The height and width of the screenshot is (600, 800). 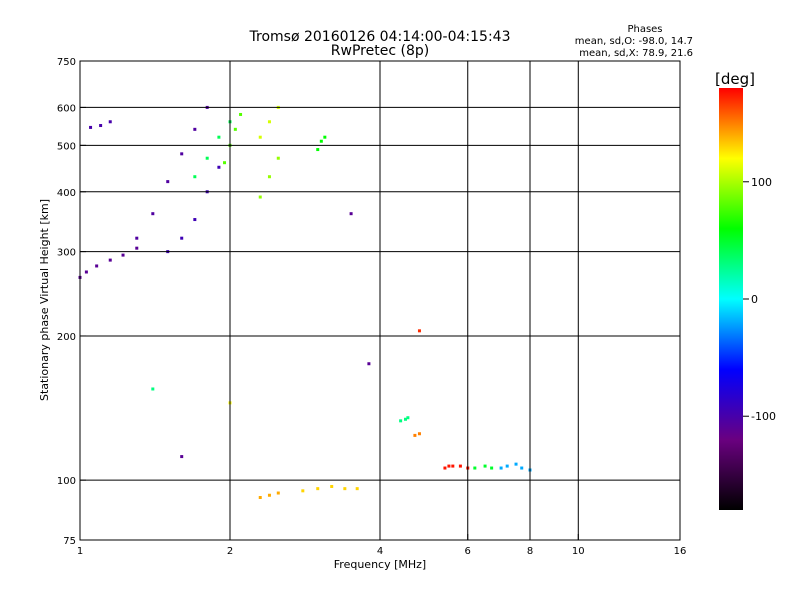 What do you see at coordinates (66, 108) in the screenshot?
I see `y-tick-label: 600` at bounding box center [66, 108].